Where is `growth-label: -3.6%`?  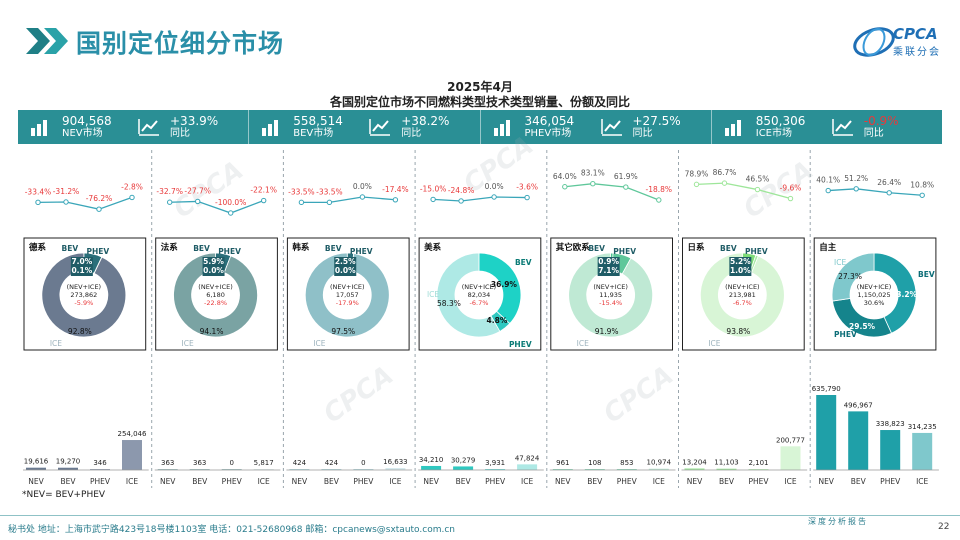 growth-label: -3.6% is located at coordinates (527, 187).